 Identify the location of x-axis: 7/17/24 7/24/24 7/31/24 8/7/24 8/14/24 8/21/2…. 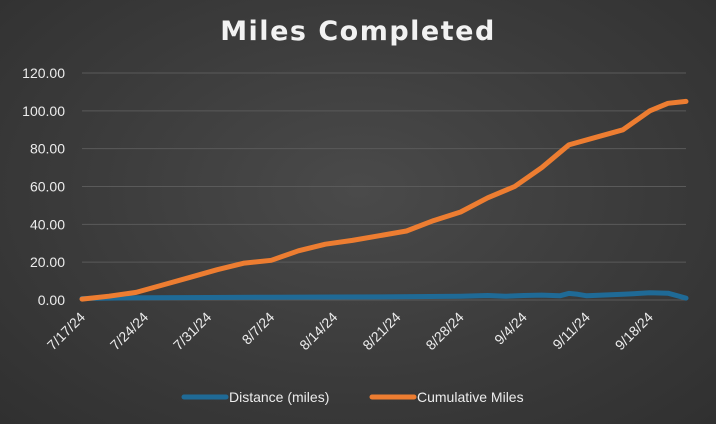
(350, 331).